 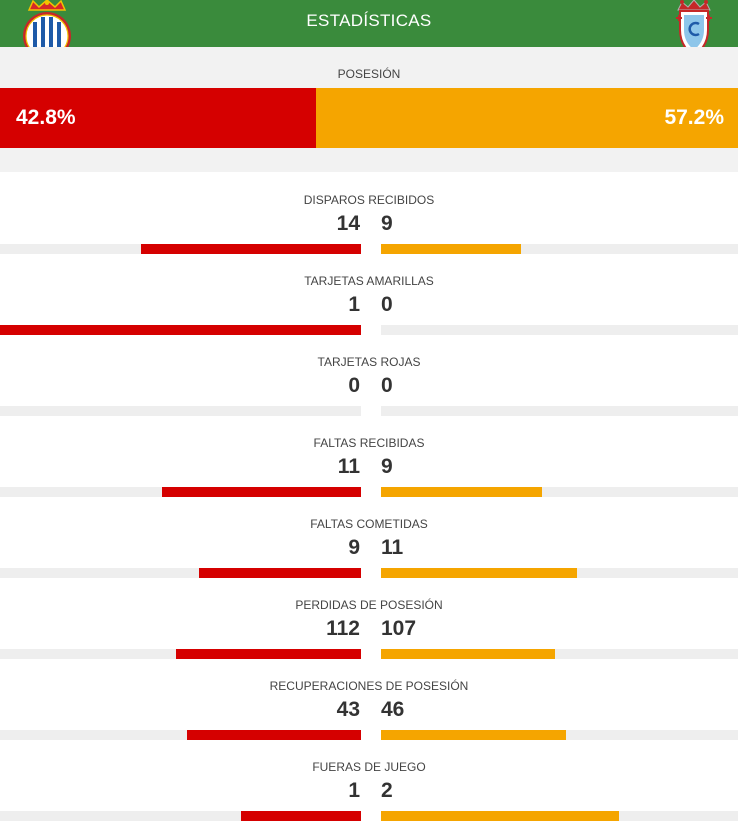 What do you see at coordinates (369, 618) in the screenshot?
I see `stat-row: PERDIDAS DE POSESIÓN 112 107` at bounding box center [369, 618].